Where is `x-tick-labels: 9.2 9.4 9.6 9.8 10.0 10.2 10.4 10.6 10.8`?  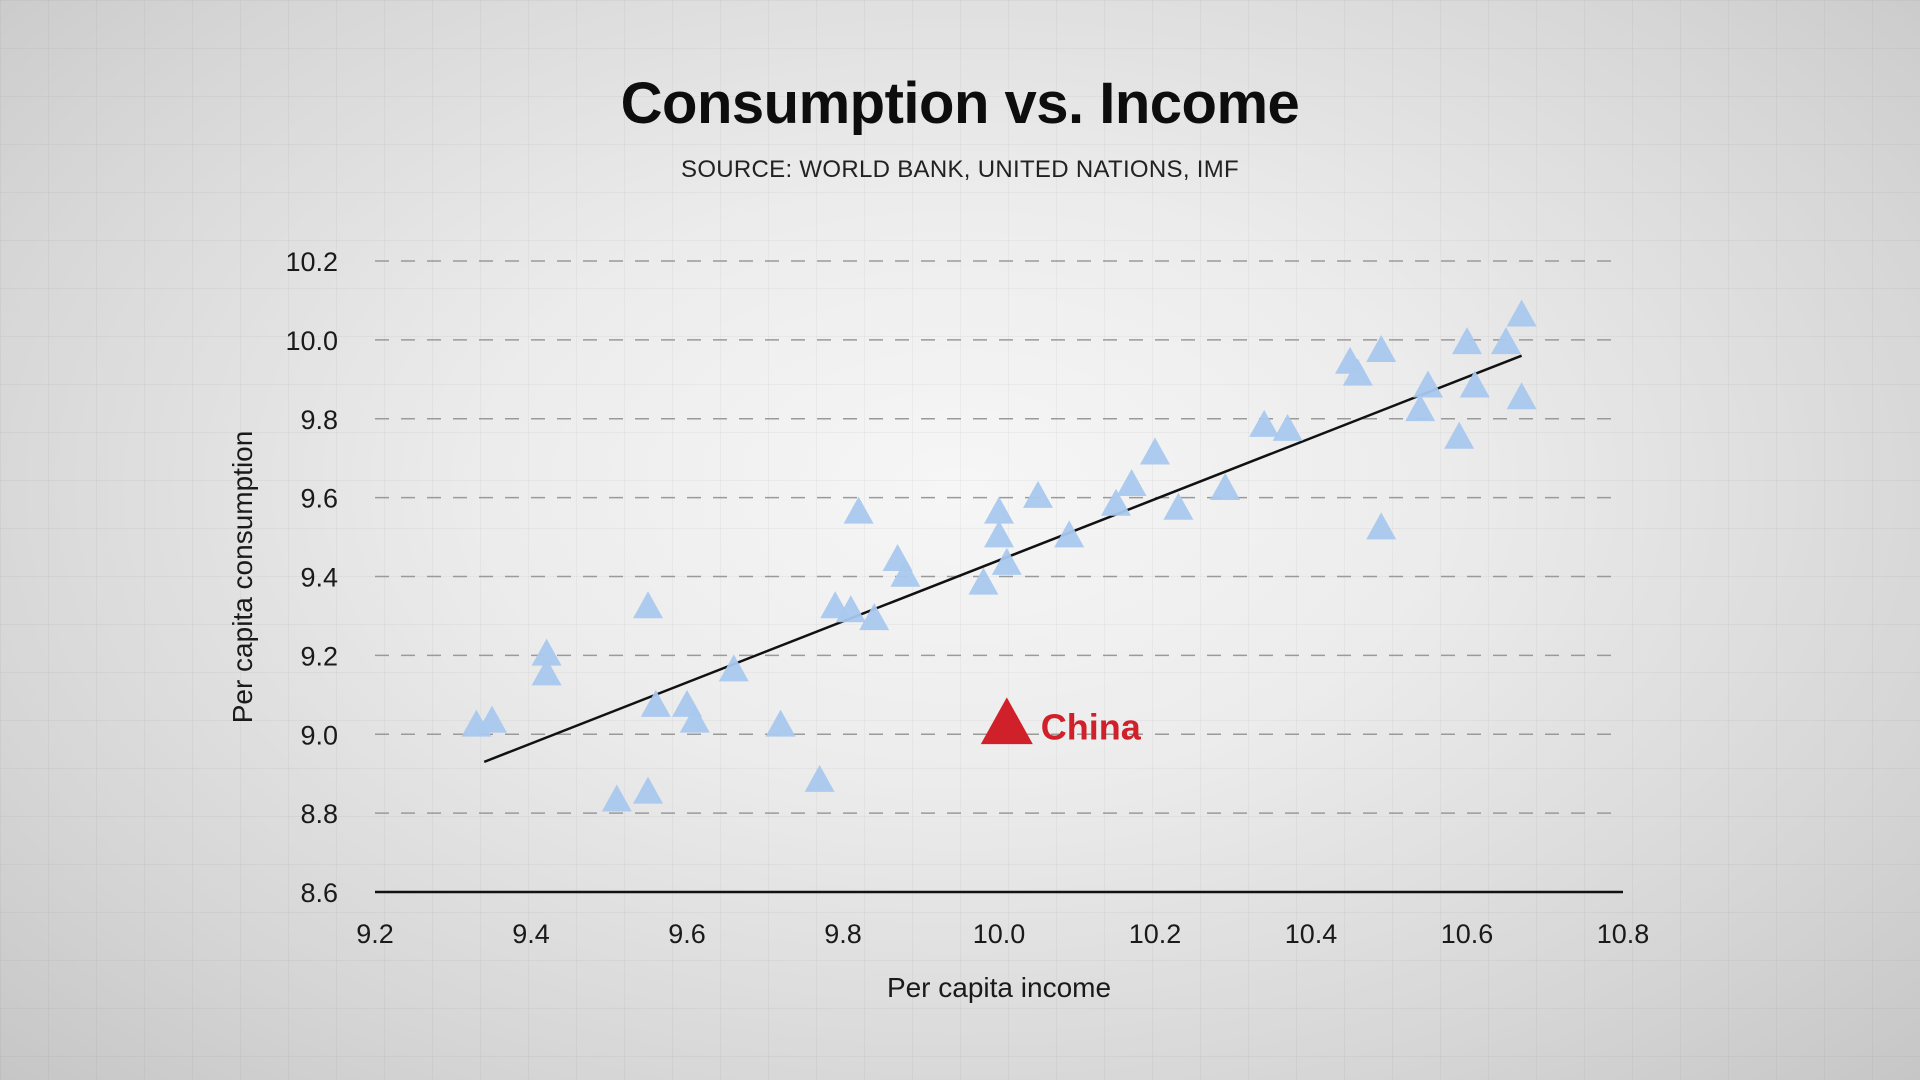 x-tick-labels: 9.2 9.4 9.6 9.8 10.0 10.2 10.4 10.6 10.8 is located at coordinates (1002, 934).